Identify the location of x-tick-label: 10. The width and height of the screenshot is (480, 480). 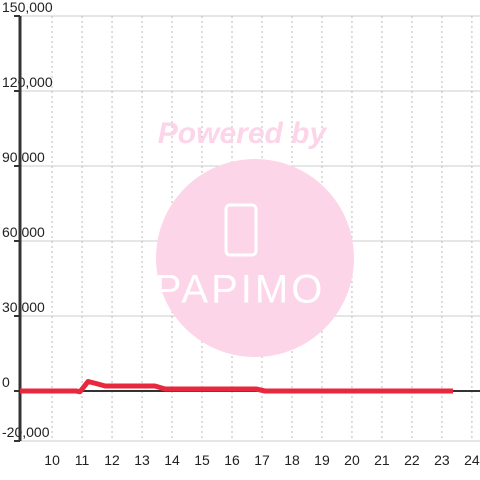
(52, 460).